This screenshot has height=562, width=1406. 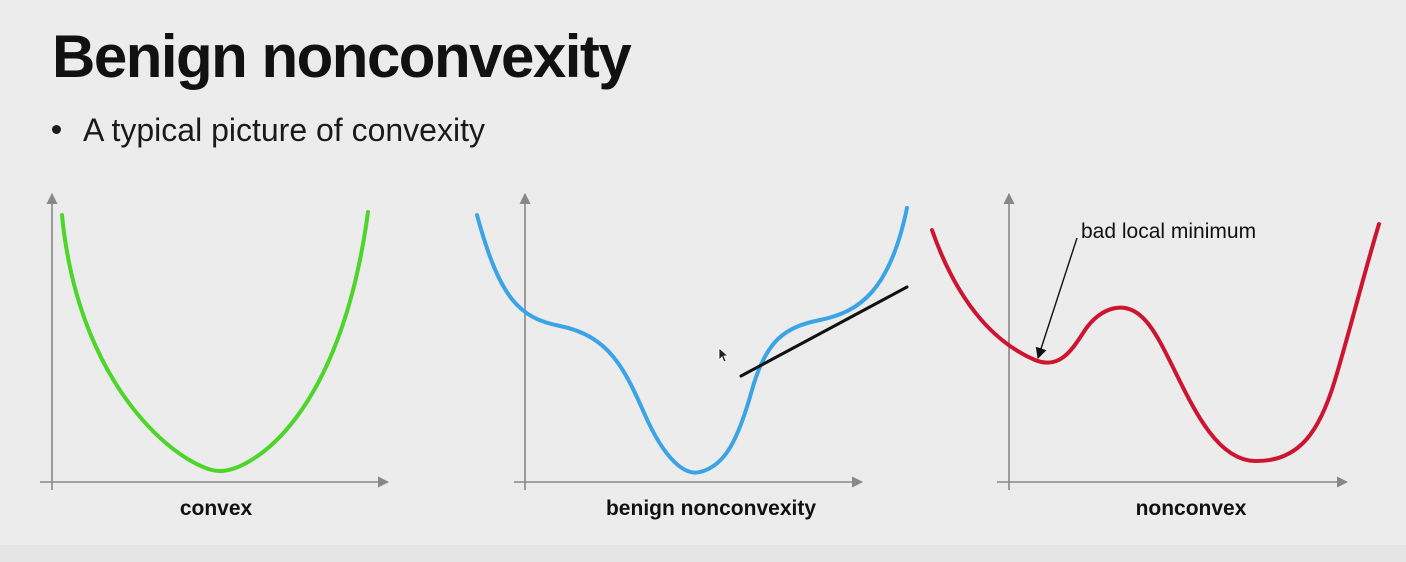 What do you see at coordinates (284, 130) in the screenshot?
I see `bullet-text: A typical picture of convexity` at bounding box center [284, 130].